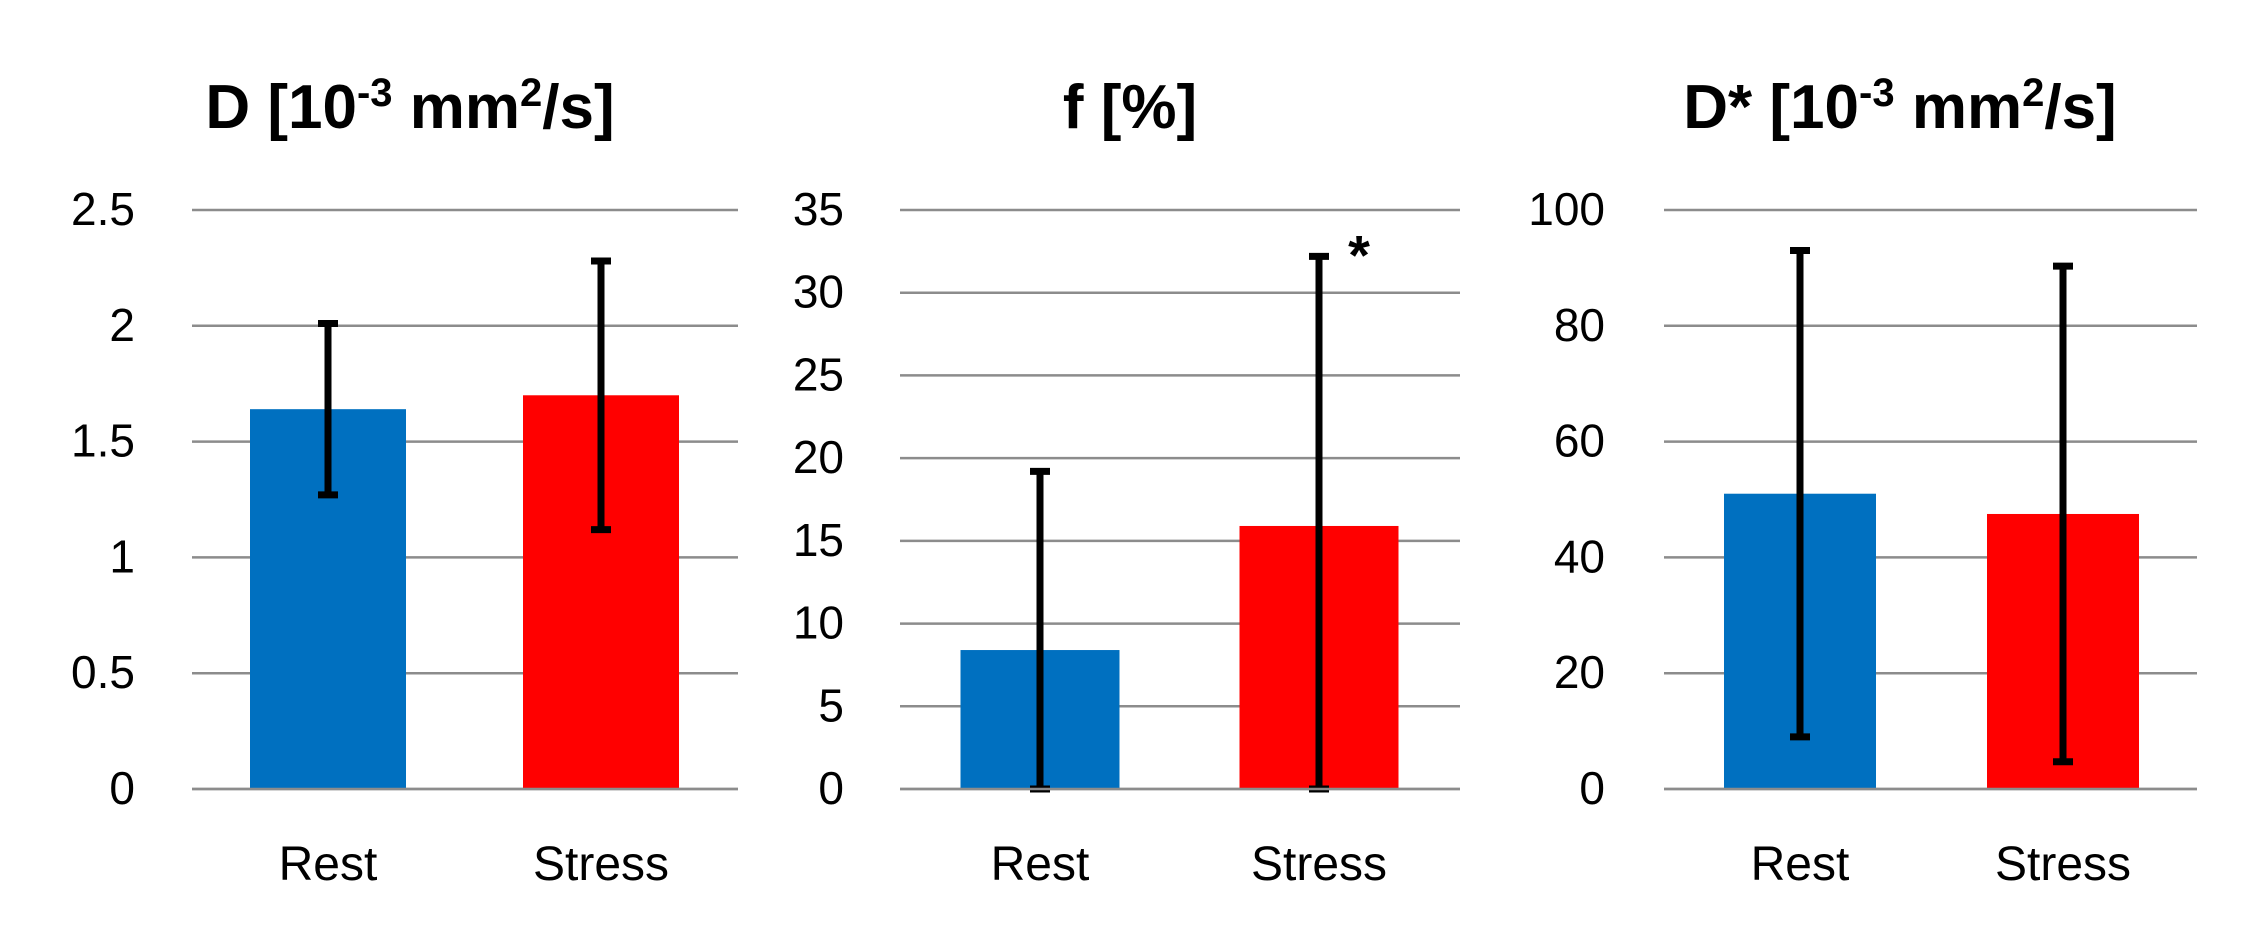  What do you see at coordinates (1359, 254) in the screenshot?
I see `significance-annotation: *` at bounding box center [1359, 254].